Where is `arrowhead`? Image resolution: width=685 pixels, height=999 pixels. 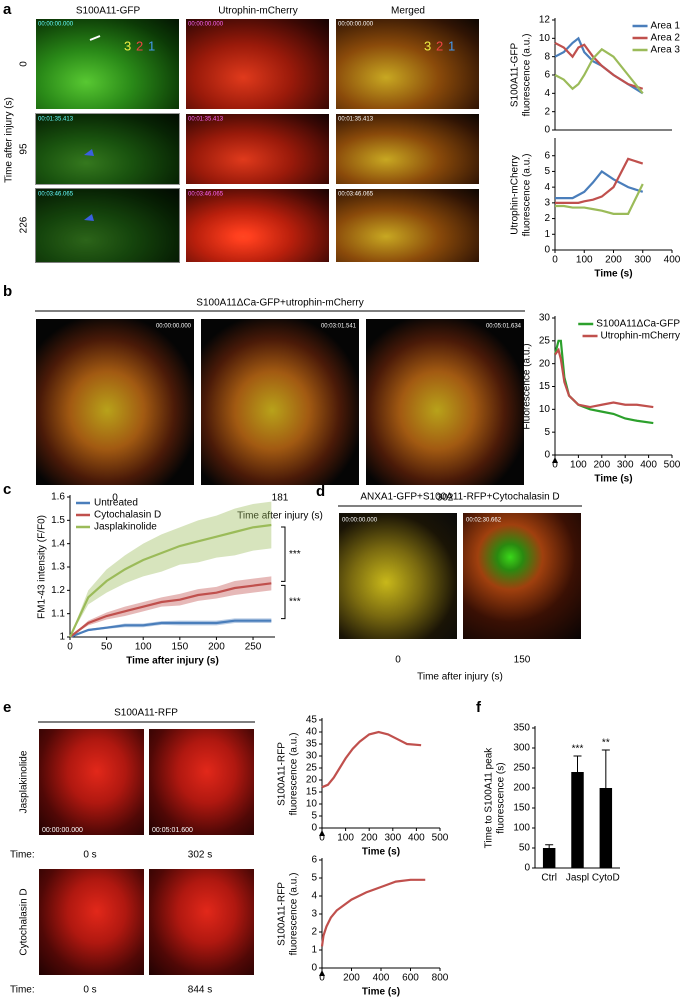 arrowhead is located at coordinates (89, 152).